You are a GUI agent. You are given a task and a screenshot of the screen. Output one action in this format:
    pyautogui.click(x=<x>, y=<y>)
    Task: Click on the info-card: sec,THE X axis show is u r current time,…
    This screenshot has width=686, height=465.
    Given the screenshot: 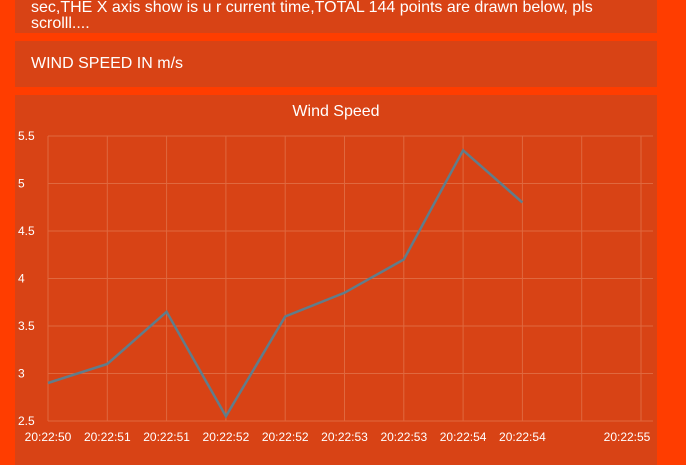 What is the action you would take?
    pyautogui.click(x=336, y=16)
    